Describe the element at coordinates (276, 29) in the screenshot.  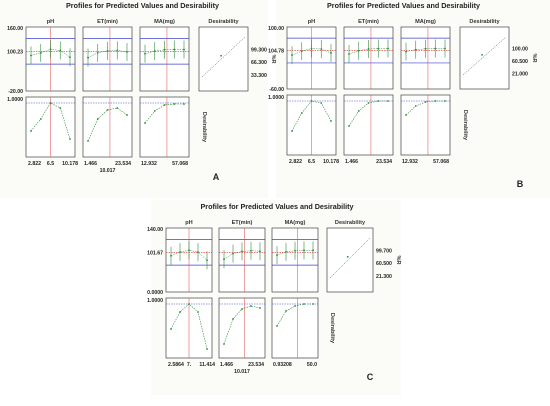
I see `response-tick-label: 100.00` at that location.